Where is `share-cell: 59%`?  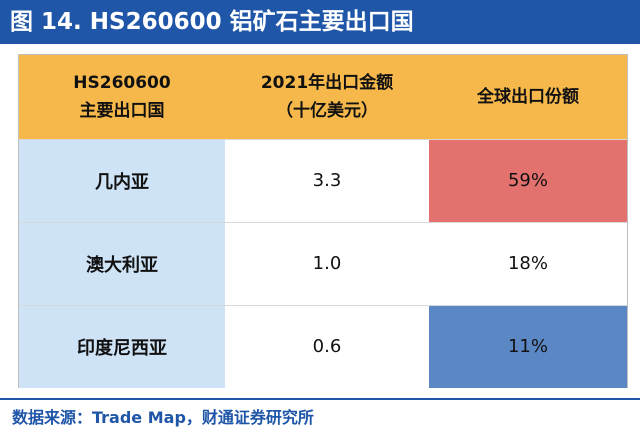
share-cell: 59% is located at coordinates (528, 180).